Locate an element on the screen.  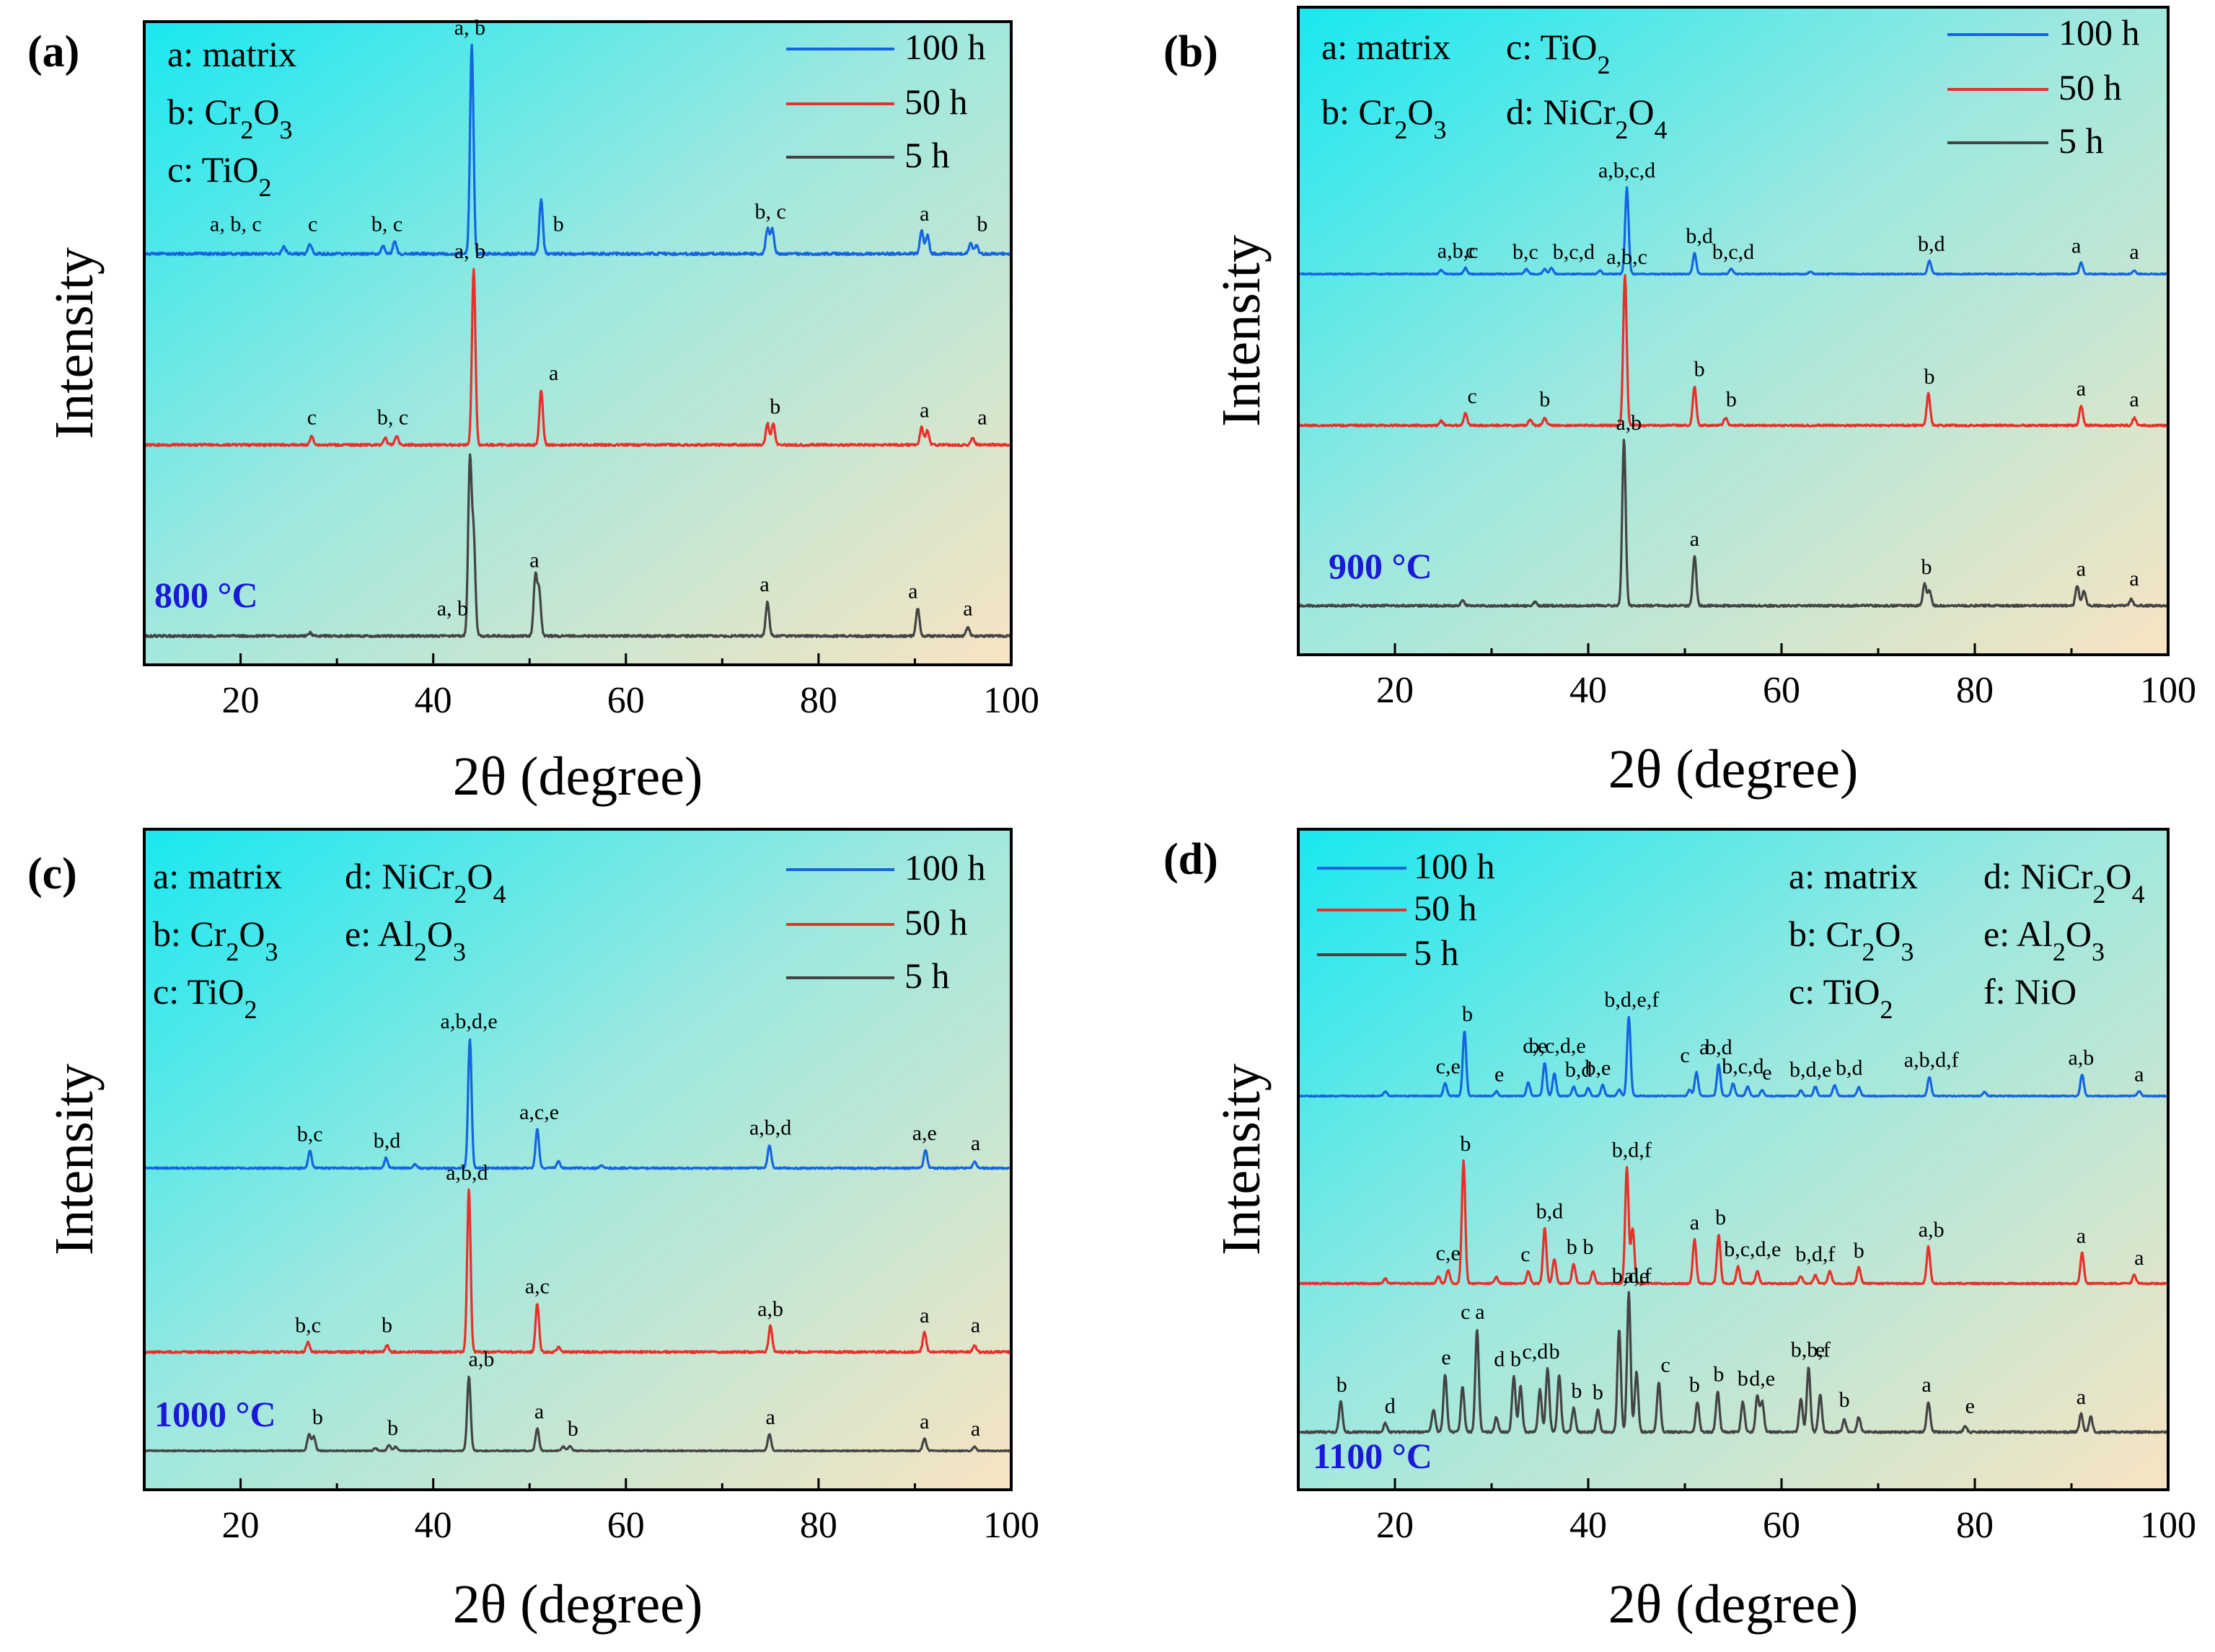
phase-key-entry: b: Cr2O3 is located at coordinates (230, 118).